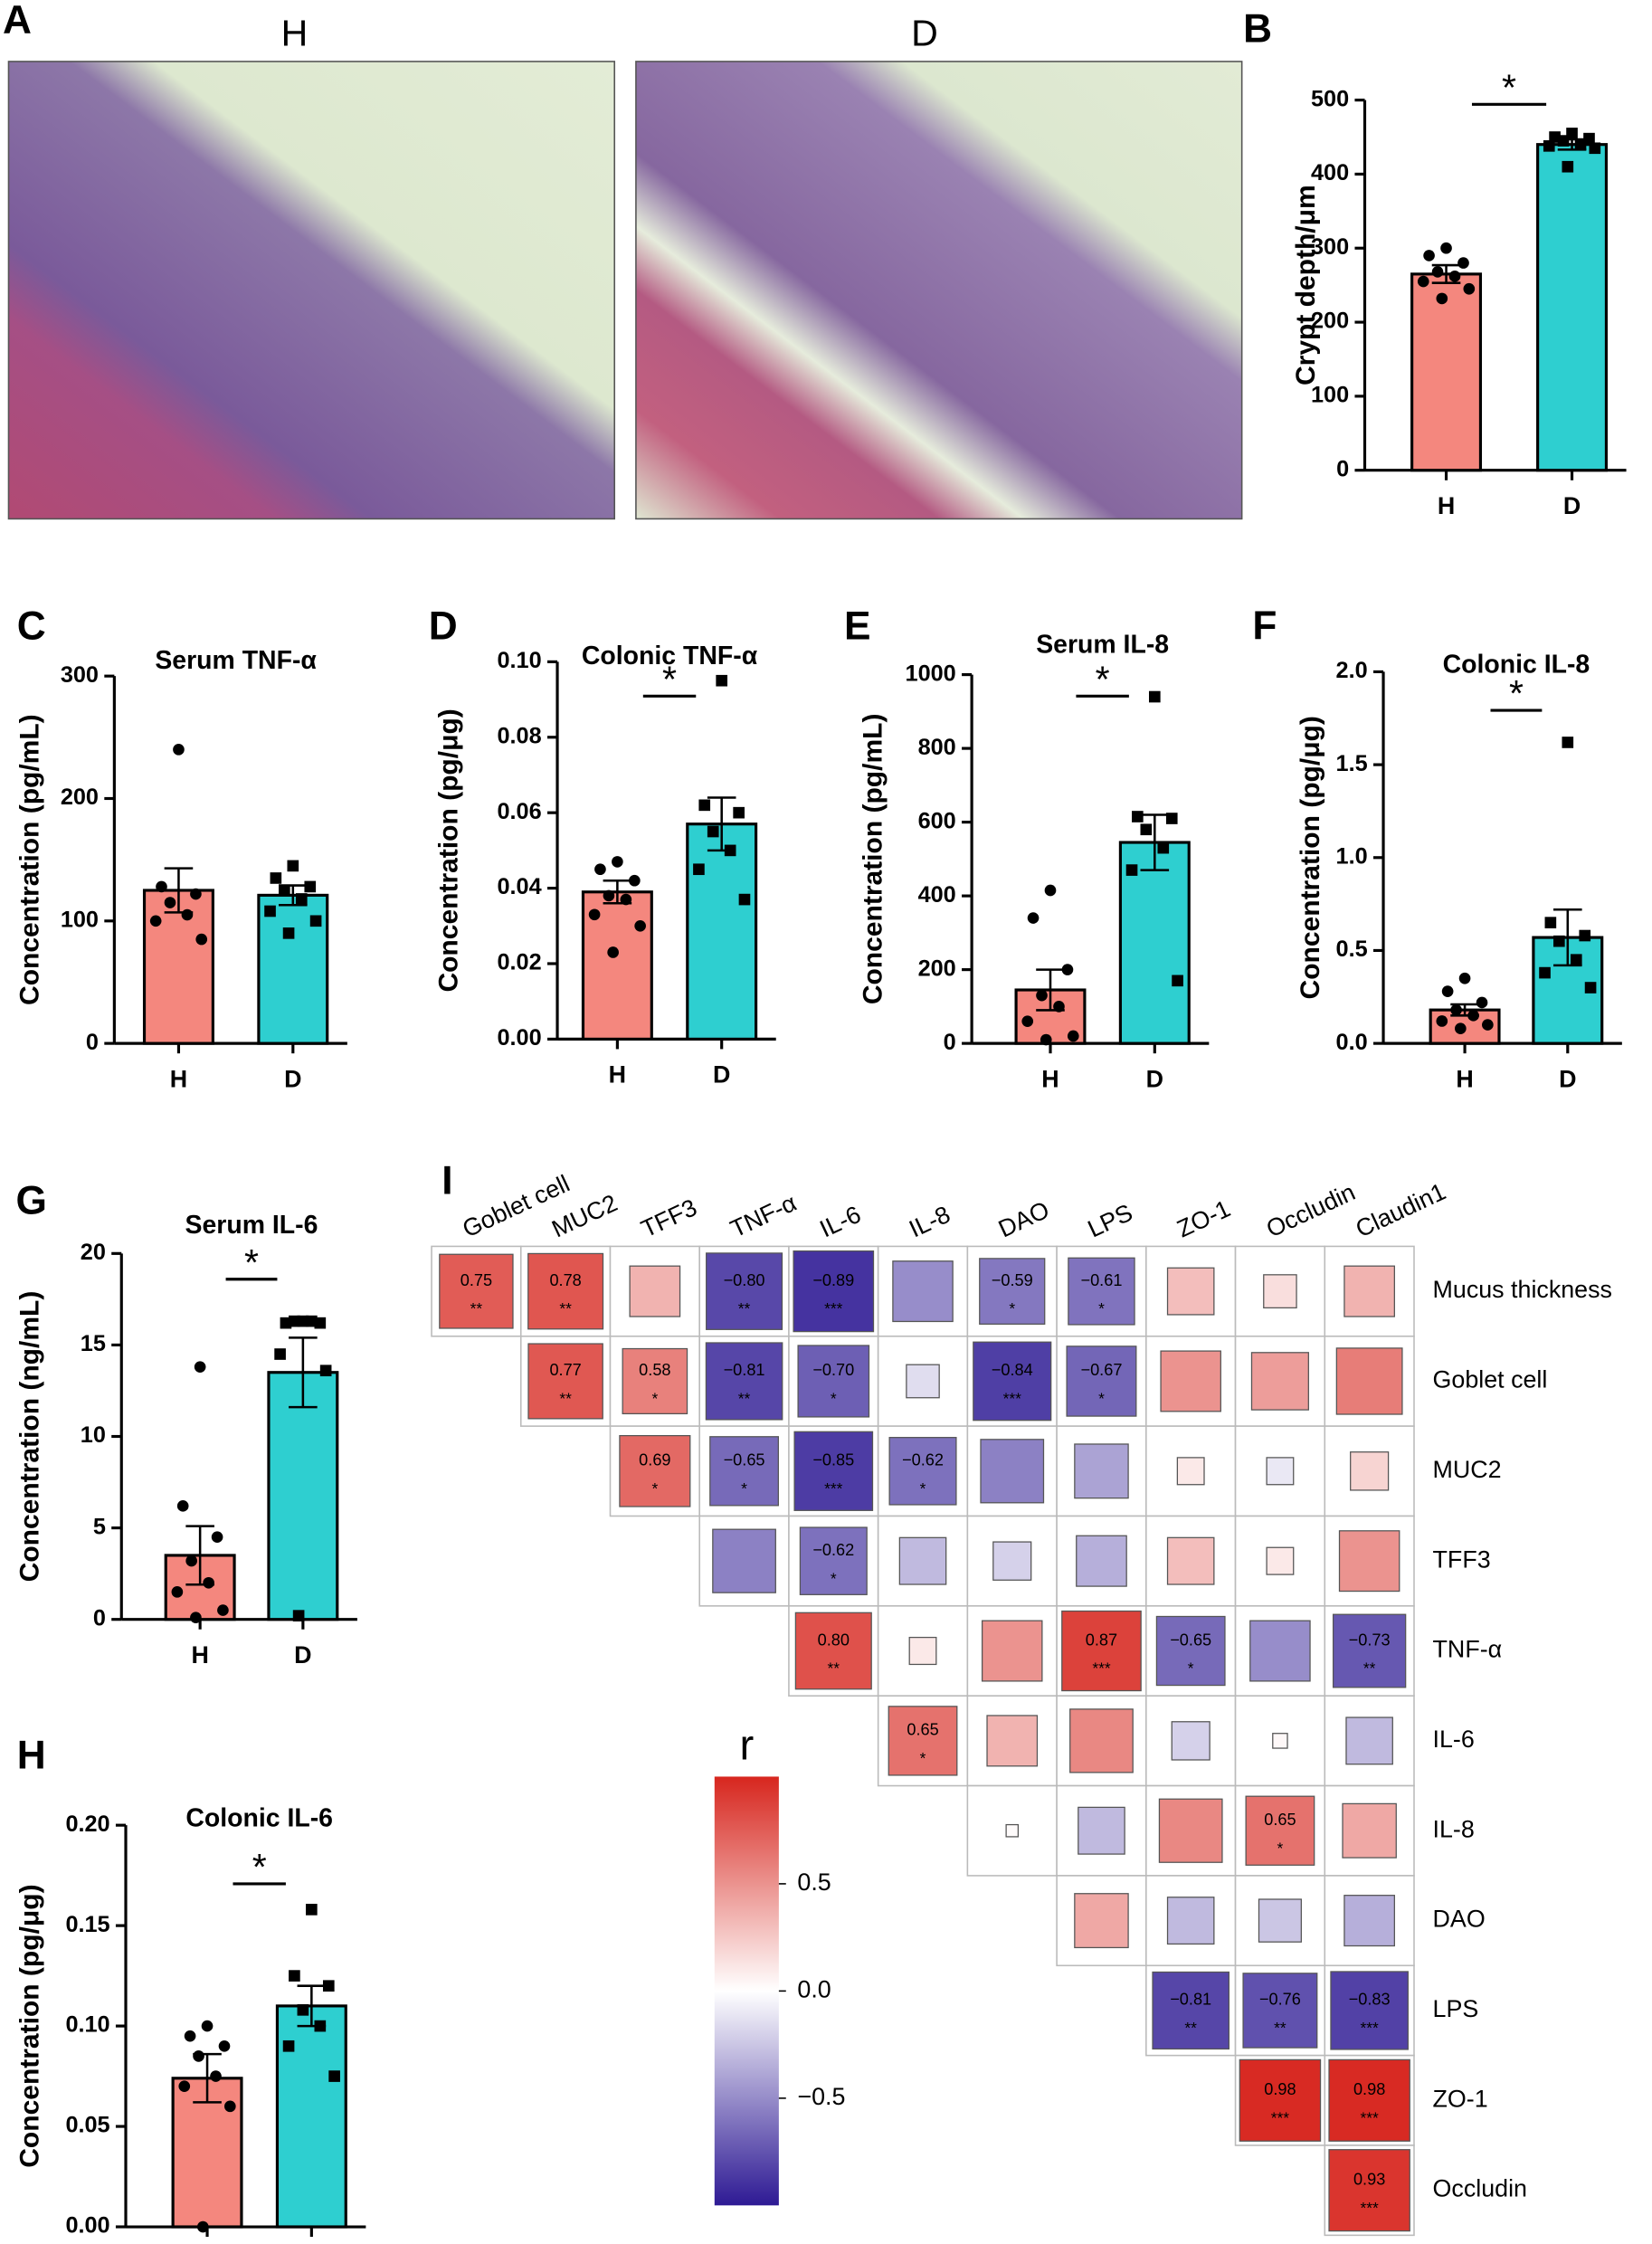  Describe the element at coordinates (1306, 285) in the screenshot. I see `y-axis-label: Crypt depth/μm` at that location.